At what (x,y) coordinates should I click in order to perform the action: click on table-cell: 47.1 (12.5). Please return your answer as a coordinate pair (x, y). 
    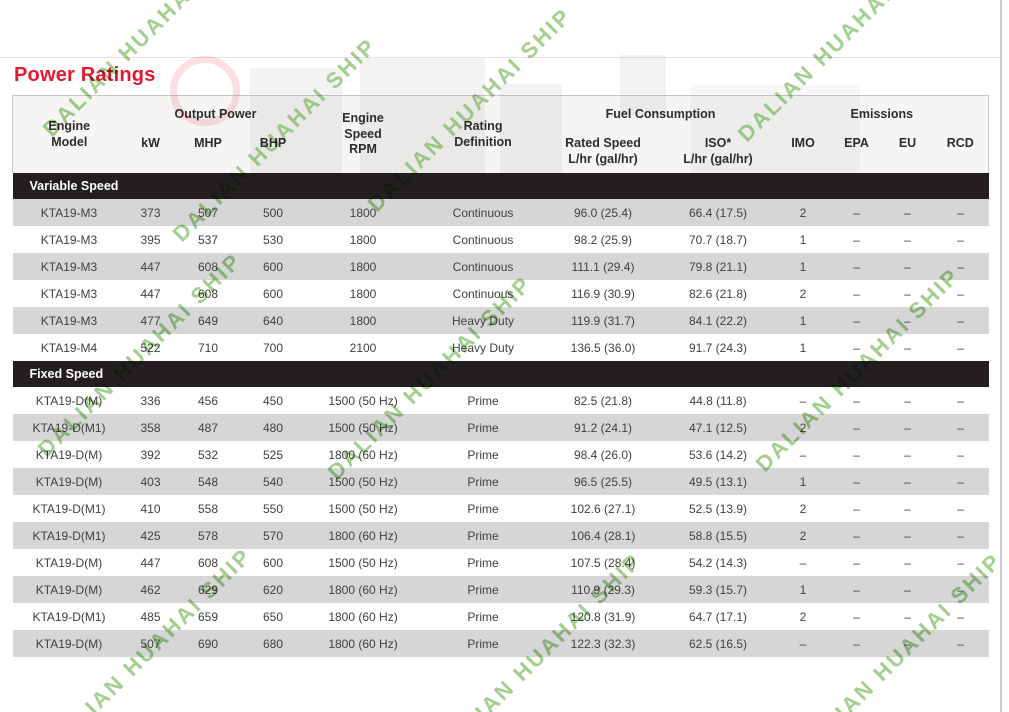
    Looking at the image, I should click on (718, 427).